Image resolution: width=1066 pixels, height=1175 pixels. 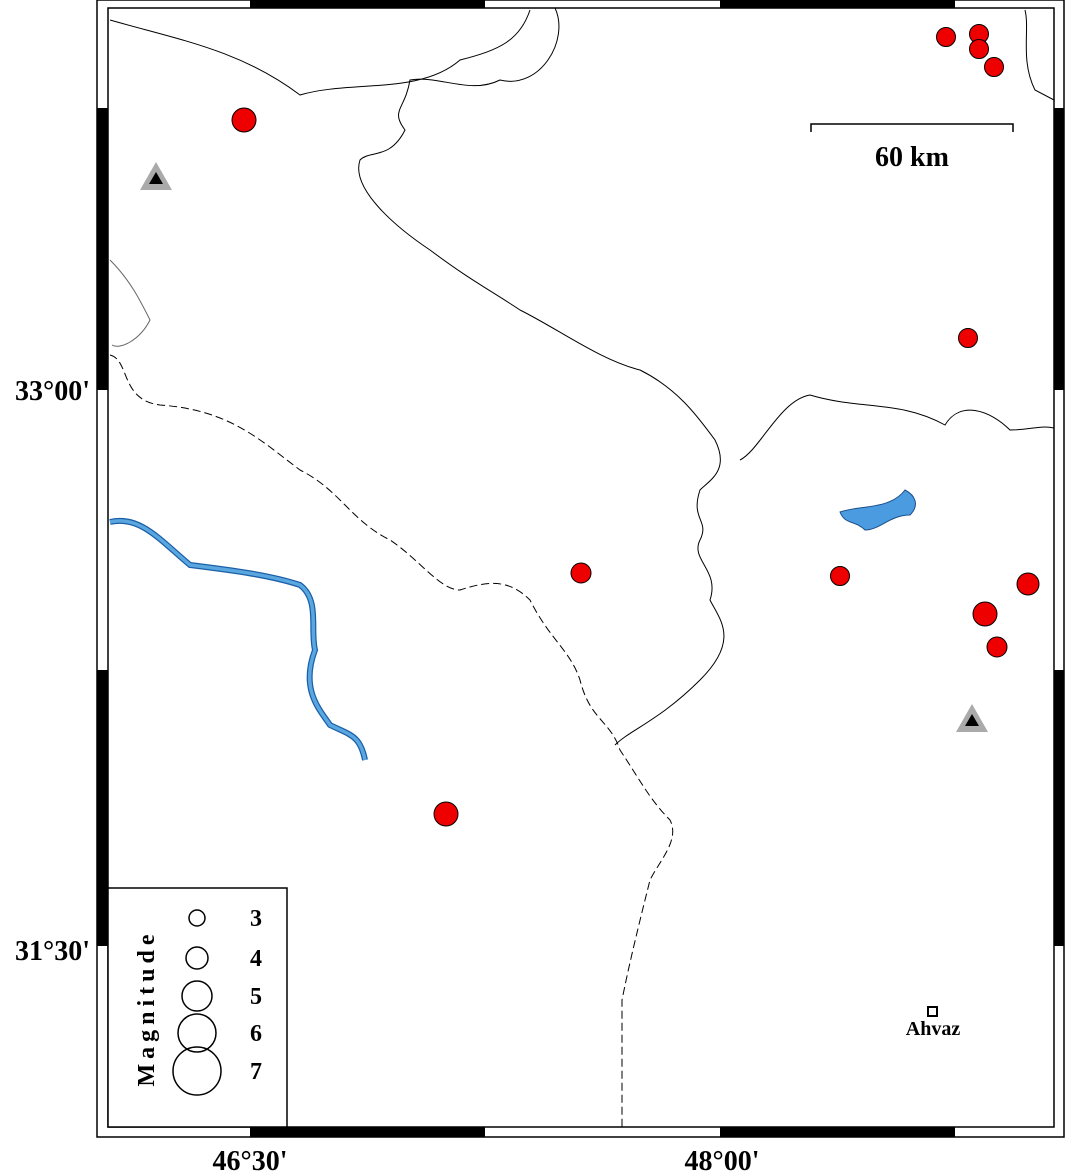 I want to click on legend-symbols, so click(x=197, y=1002).